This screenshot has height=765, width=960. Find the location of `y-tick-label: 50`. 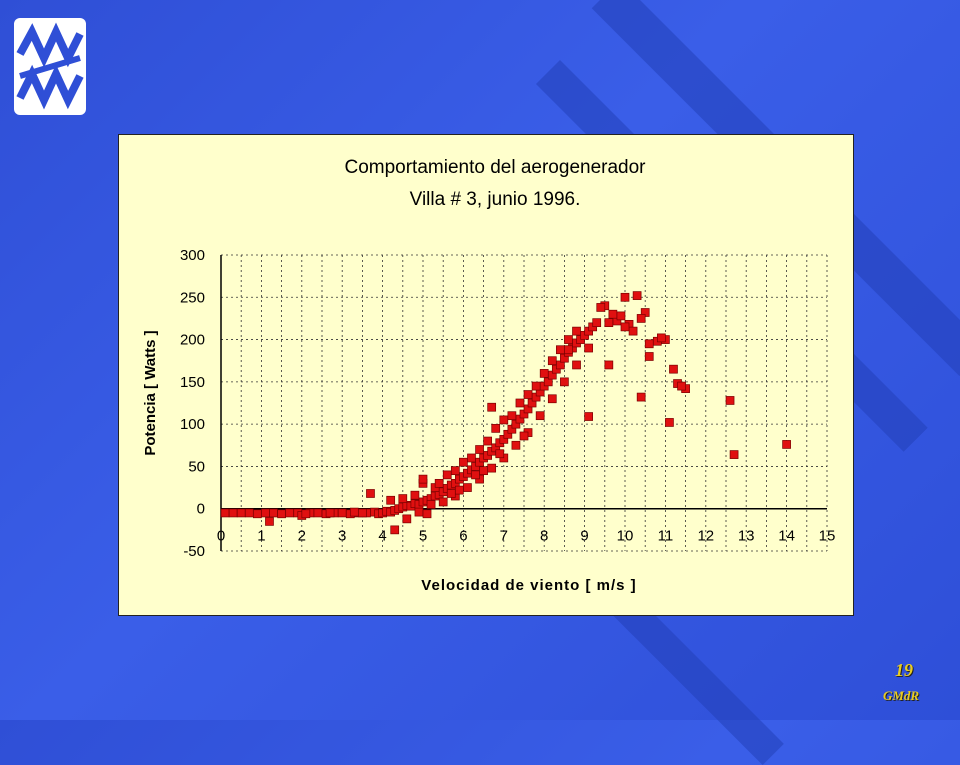

y-tick-label: 50 is located at coordinates (196, 466).